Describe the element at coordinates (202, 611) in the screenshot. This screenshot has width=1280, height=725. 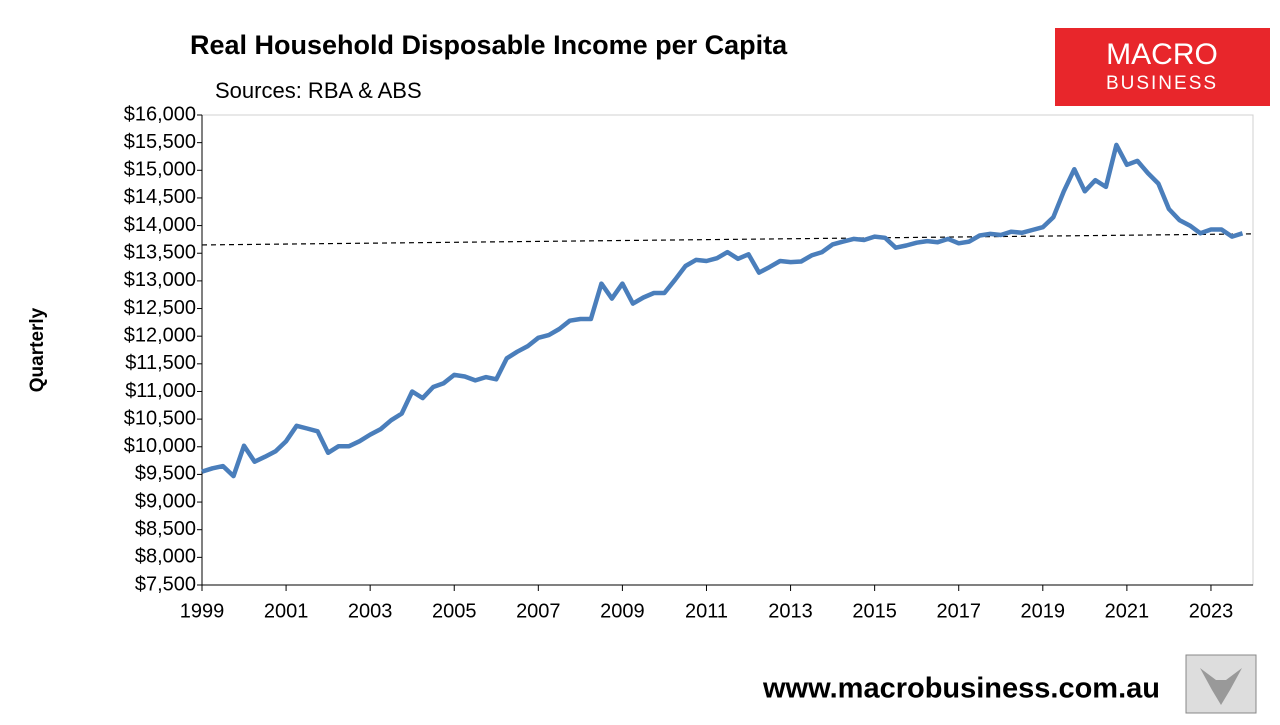
I see `x-tick-label: 1999` at that location.